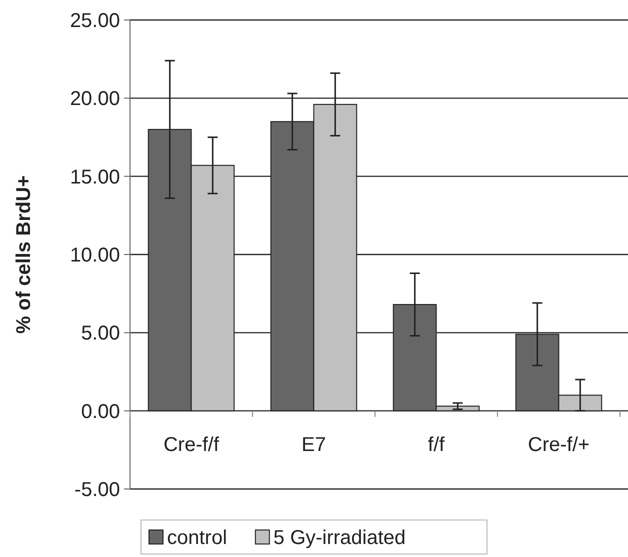  Describe the element at coordinates (95, 255) in the screenshot. I see `y-tick-label: 10.00` at that location.